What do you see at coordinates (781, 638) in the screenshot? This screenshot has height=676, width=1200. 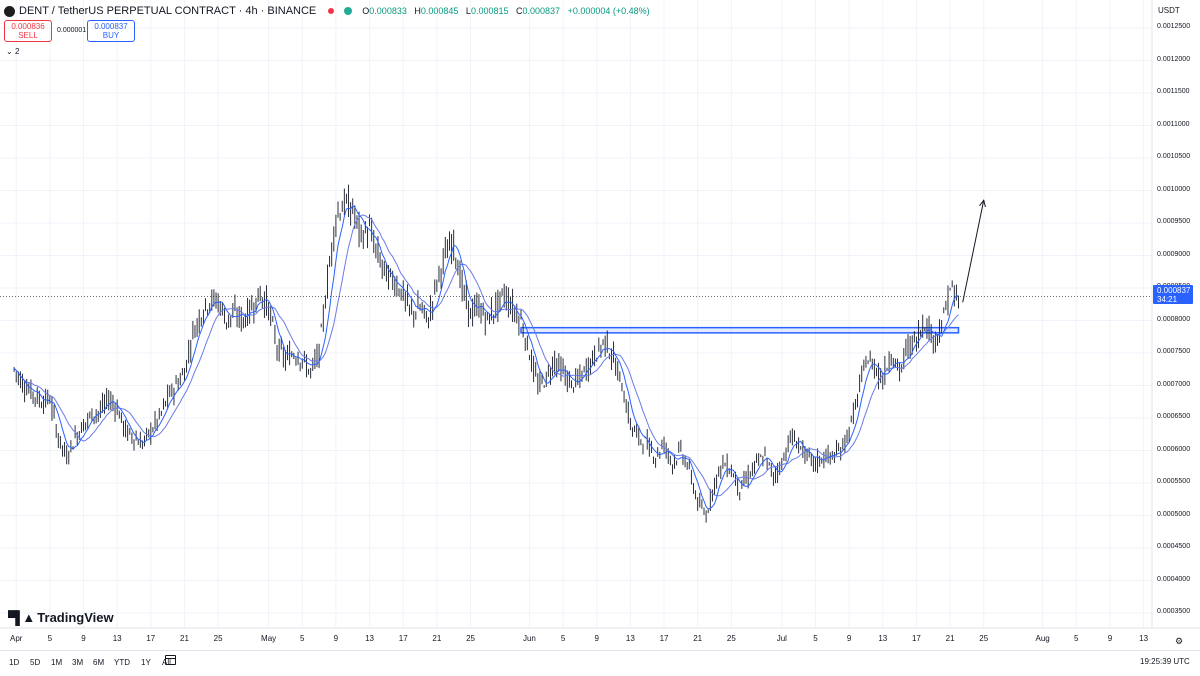 I see `time-axis-tick: Jul` at bounding box center [781, 638].